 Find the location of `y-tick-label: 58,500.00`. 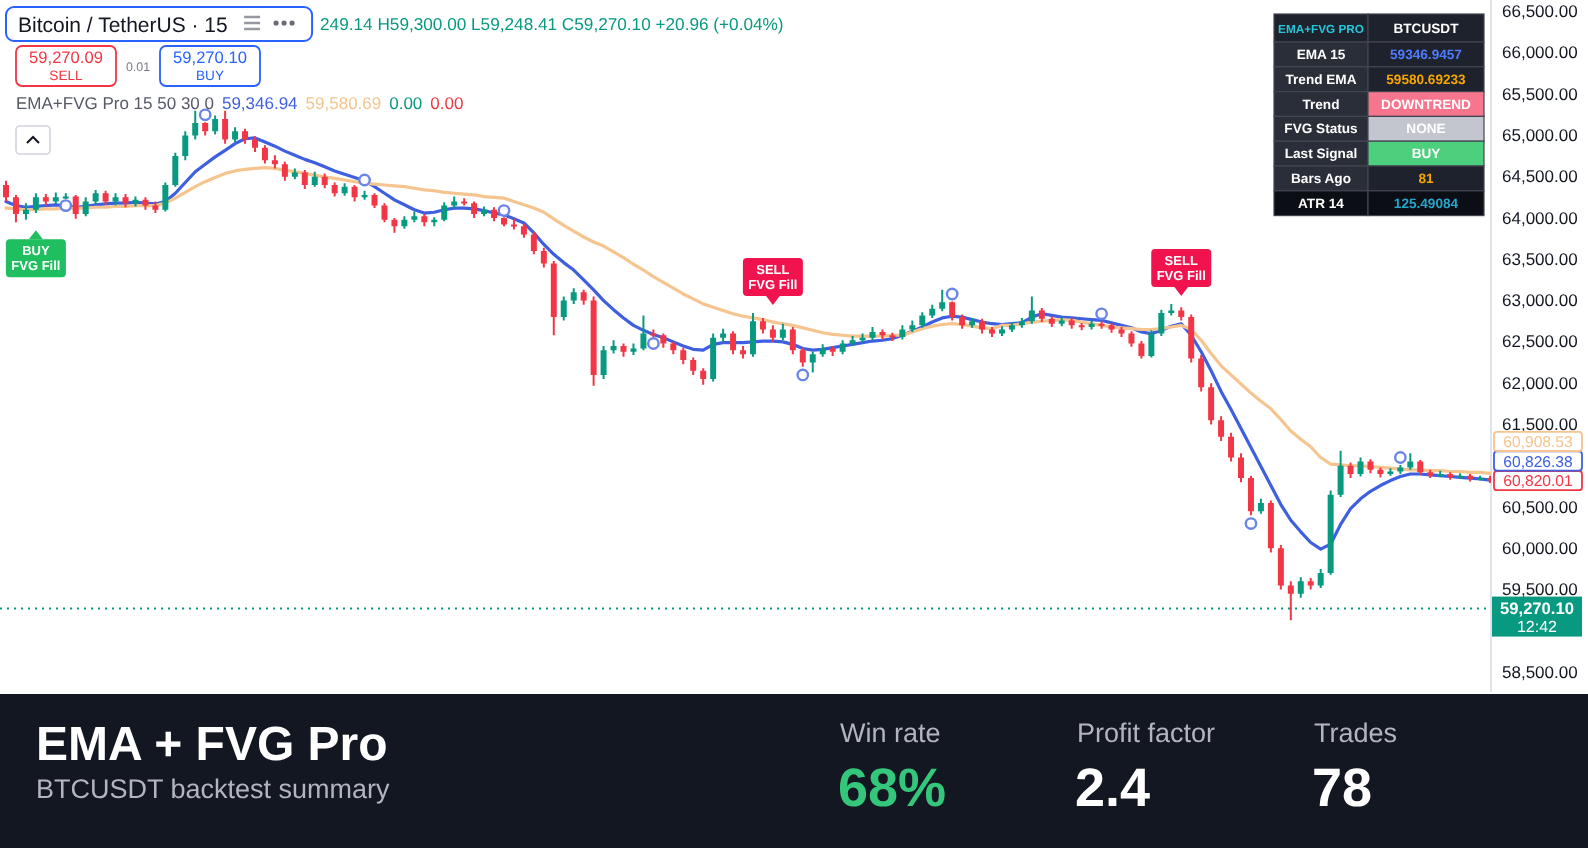

y-tick-label: 58,500.00 is located at coordinates (1540, 671).